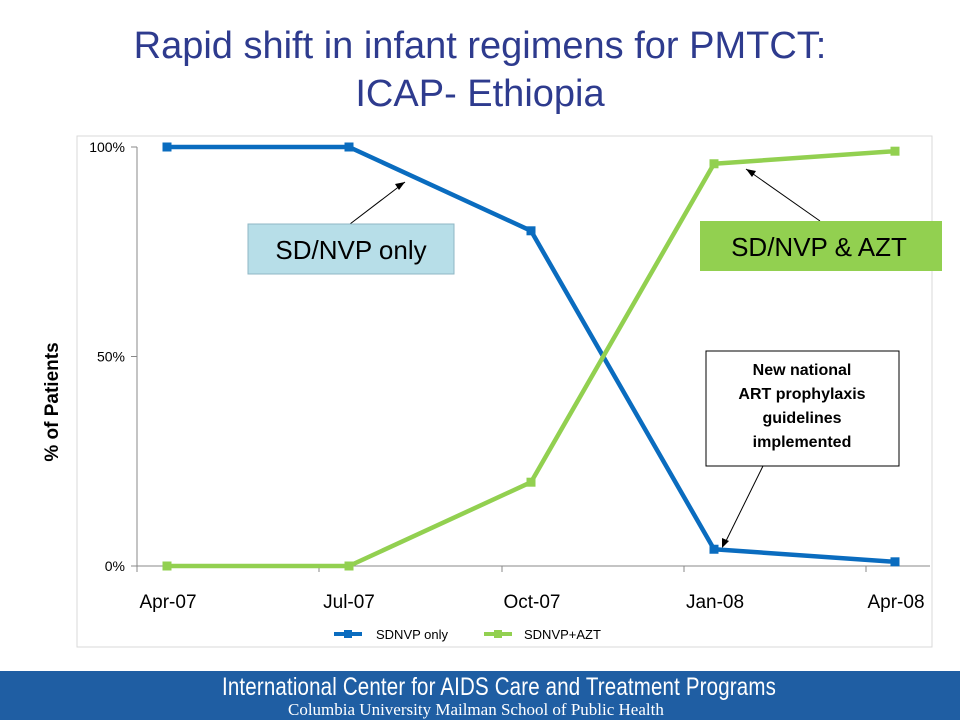  Describe the element at coordinates (480, 94) in the screenshot. I see `slide-title-line2: ICAP- Ethiopia` at that location.